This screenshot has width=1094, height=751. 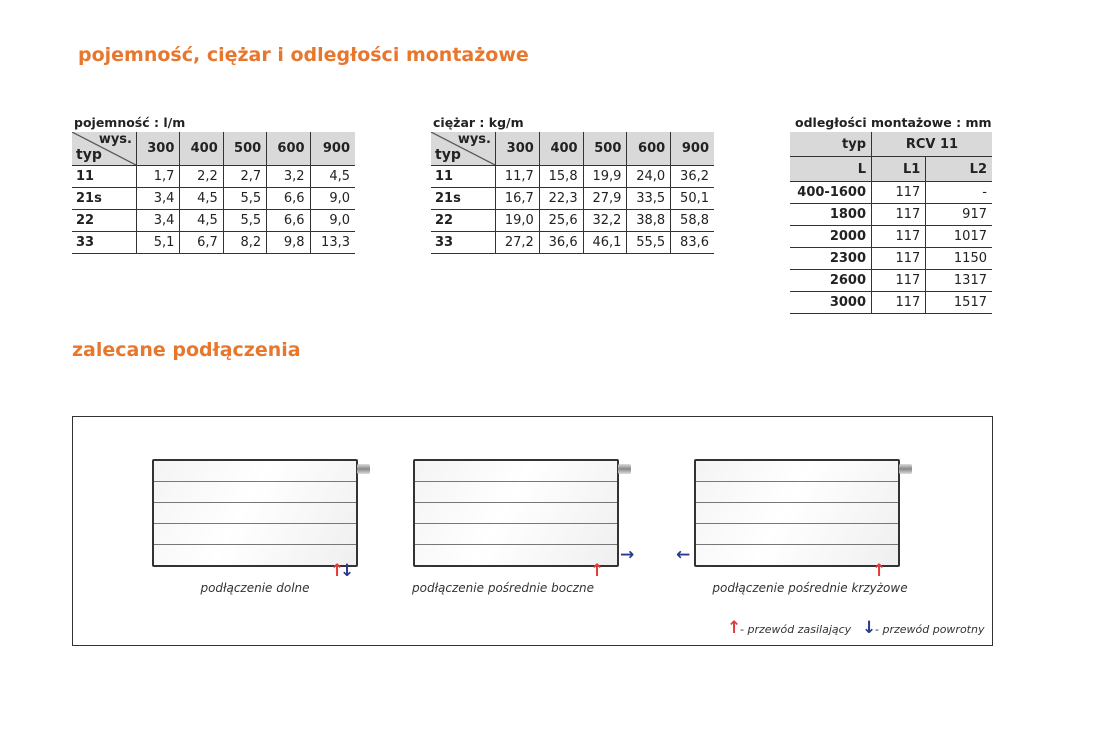 I want to click on column-header: L2, so click(x=958, y=169).